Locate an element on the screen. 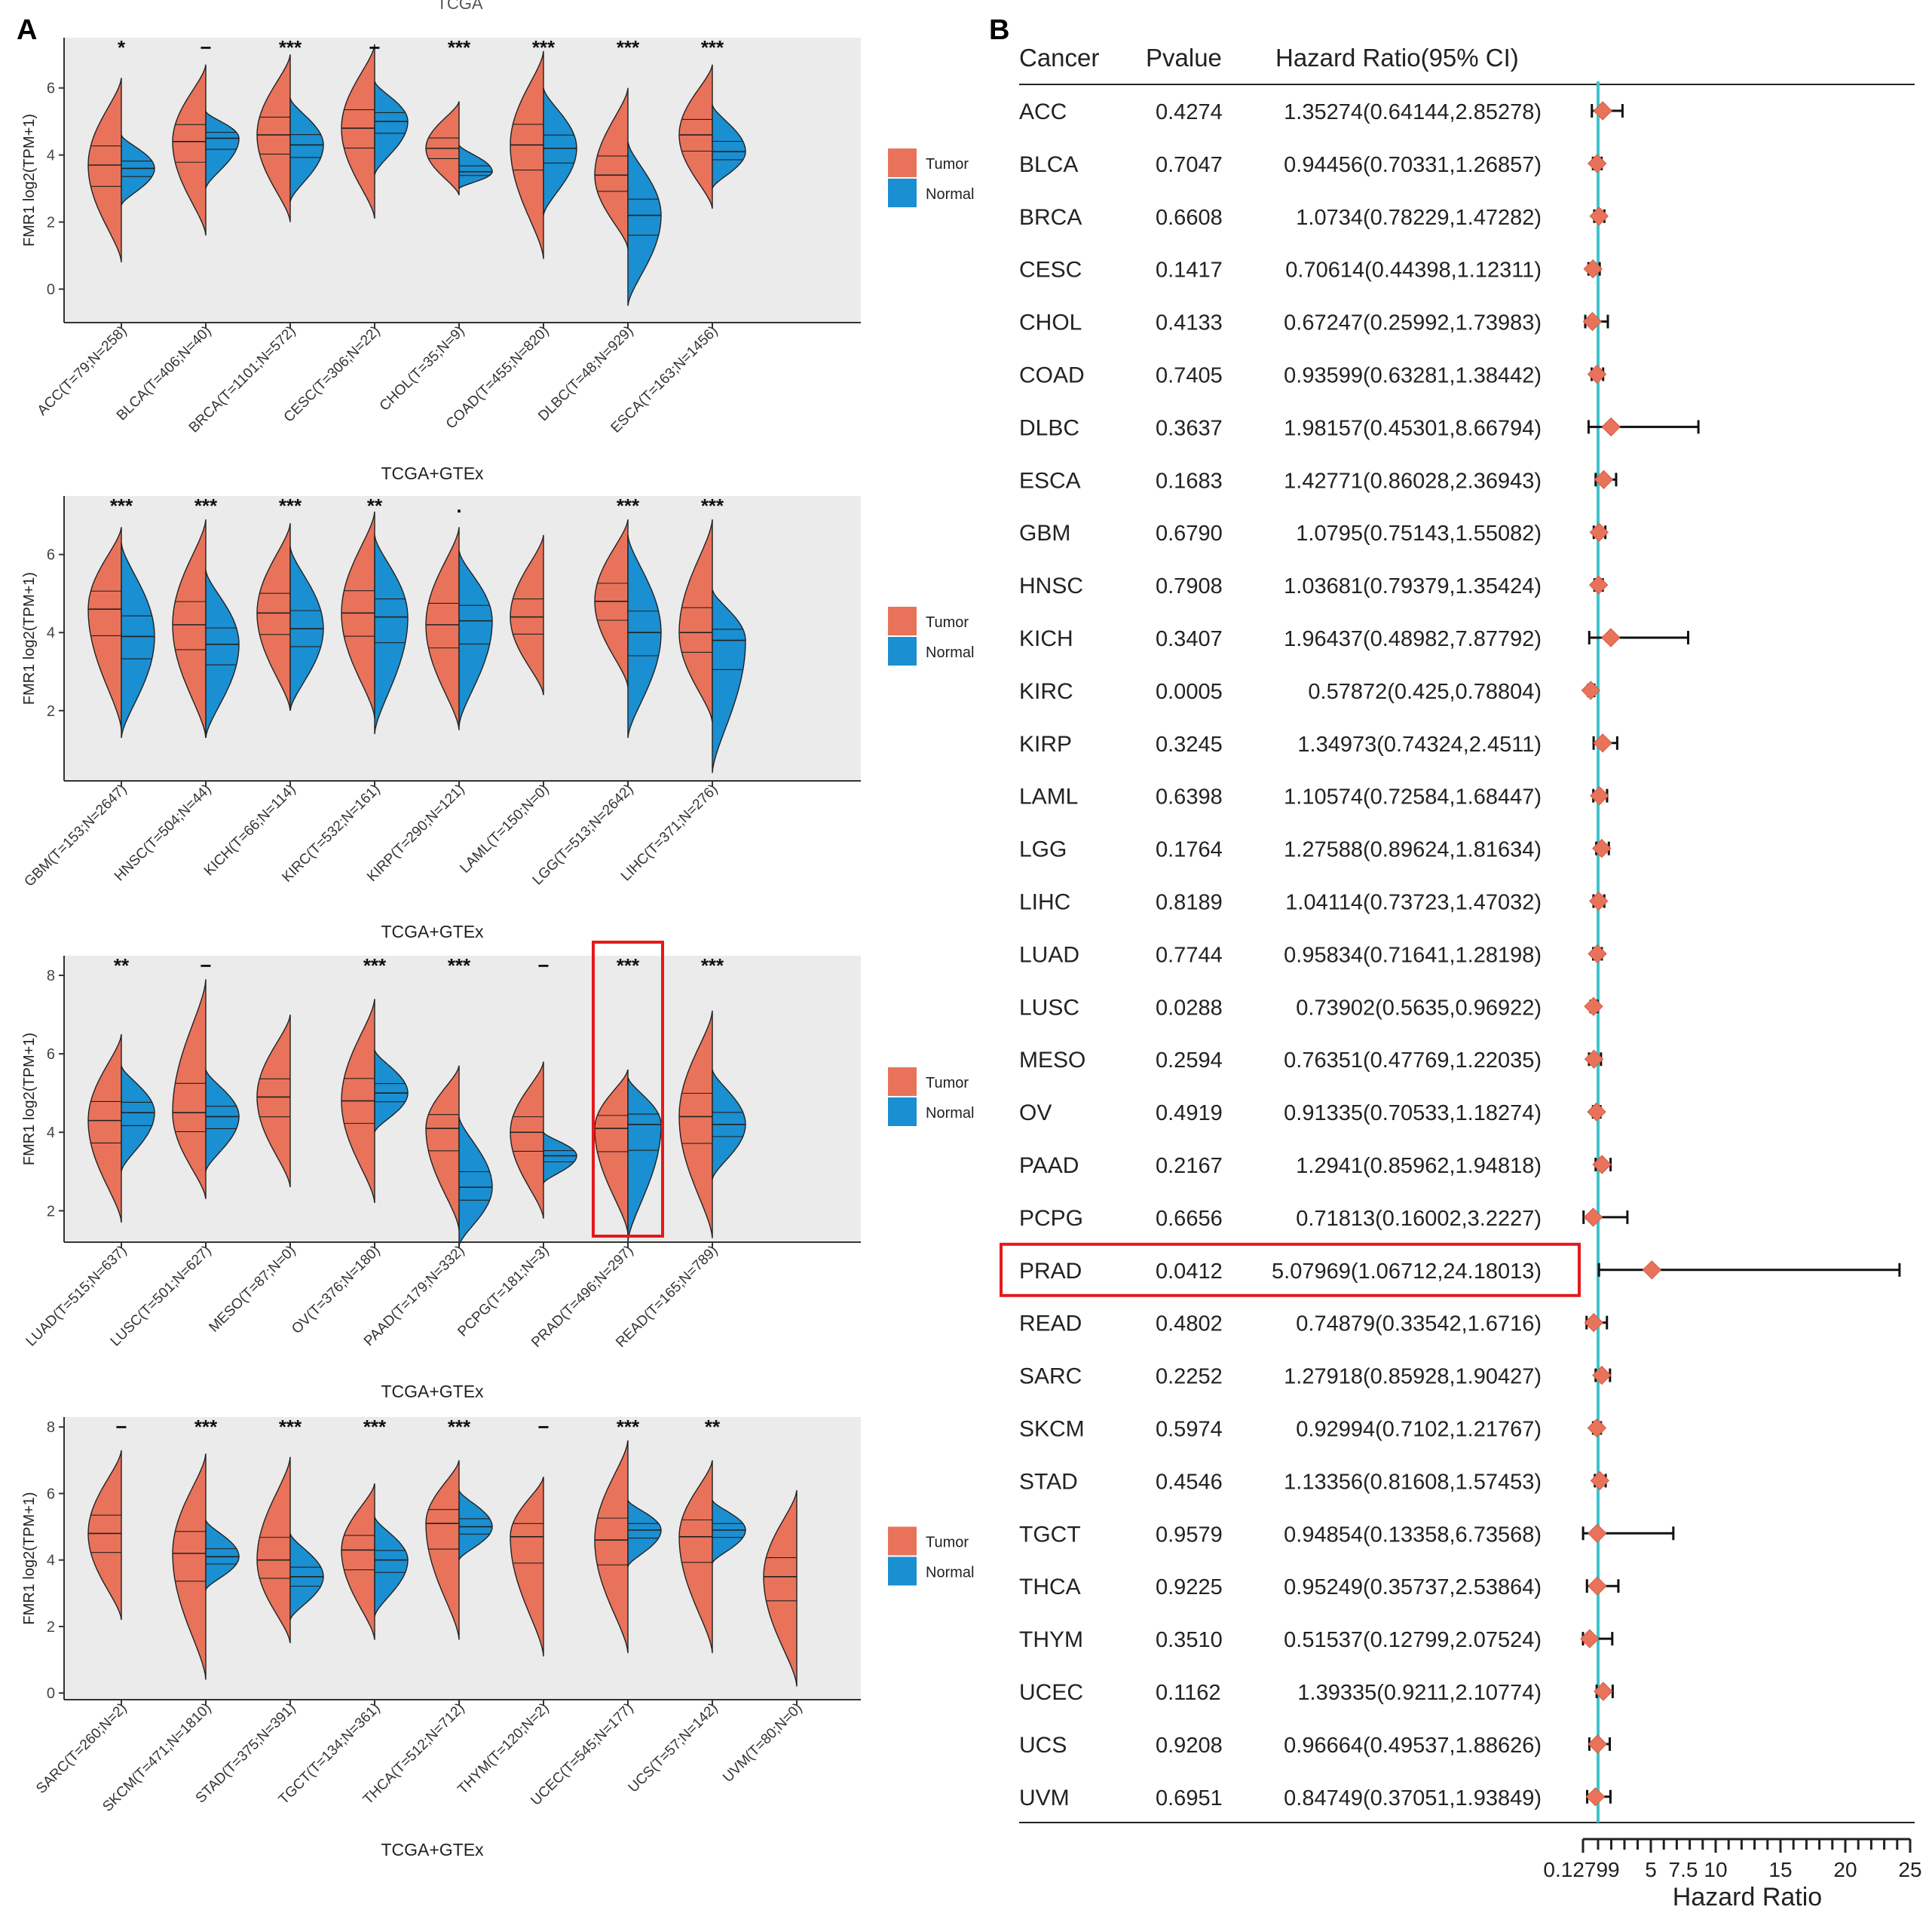  cancer-name: OV is located at coordinates (1035, 1113).